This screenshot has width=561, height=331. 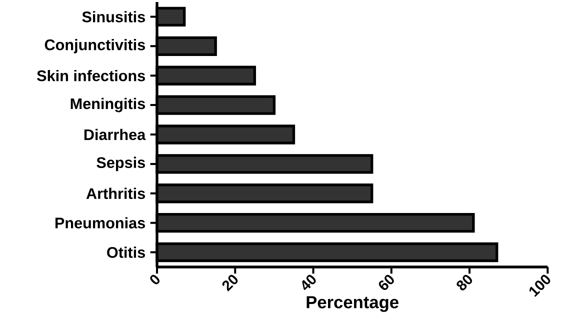 What do you see at coordinates (309, 282) in the screenshot?
I see `x-tick-label: 40` at bounding box center [309, 282].